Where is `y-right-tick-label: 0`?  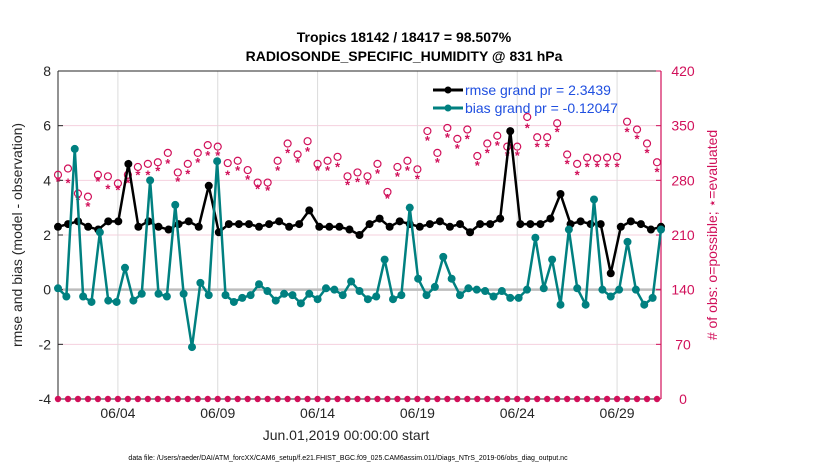
y-right-tick-label: 0 is located at coordinates (683, 399).